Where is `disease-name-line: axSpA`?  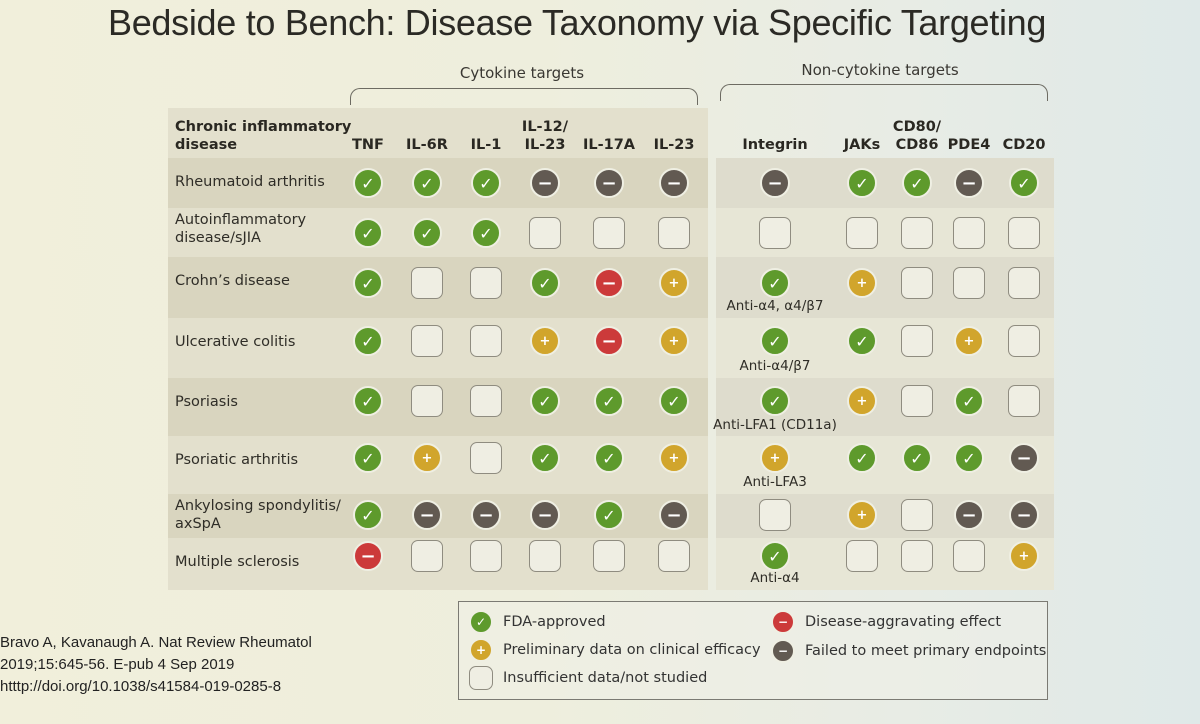 disease-name-line: axSpA is located at coordinates (198, 524).